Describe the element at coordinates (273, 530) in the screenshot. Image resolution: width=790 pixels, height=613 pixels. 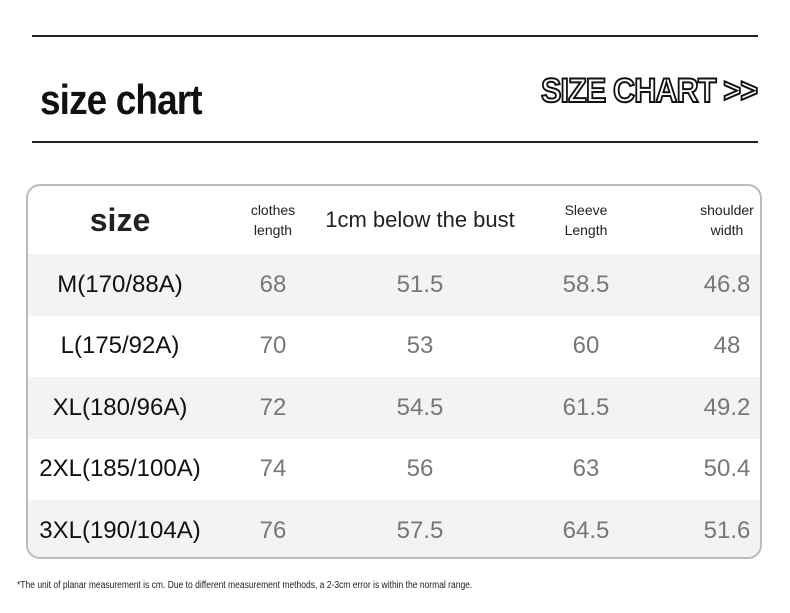
I see `value-cell: 76` at that location.